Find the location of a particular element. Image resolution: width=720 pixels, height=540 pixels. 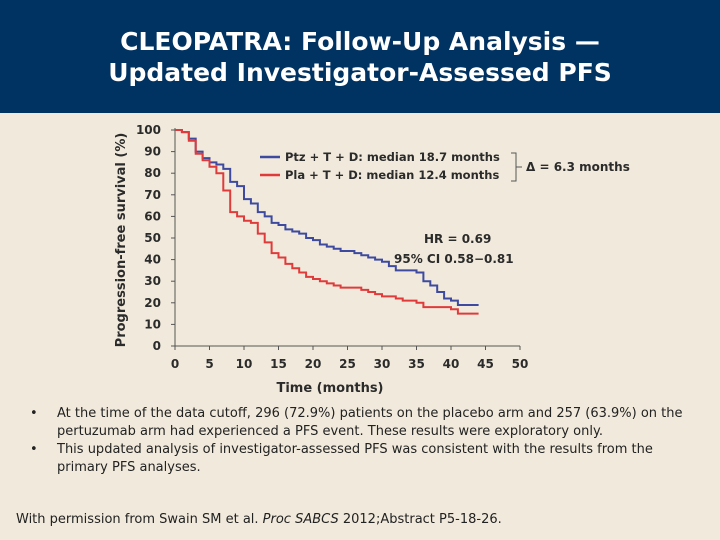

y-tick-label: 100 is located at coordinates (148, 130).